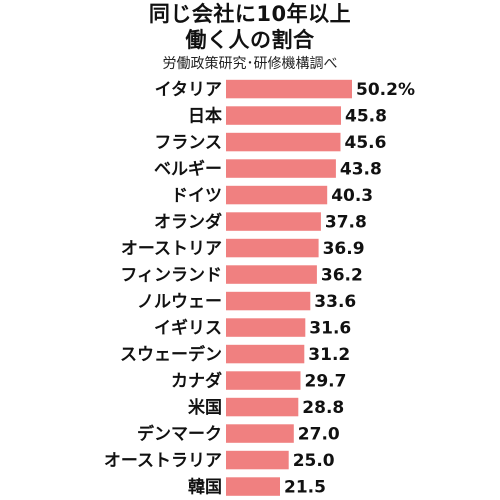 This screenshot has width=500, height=500. I want to click on category-label-4: ドイツ, so click(196, 196).